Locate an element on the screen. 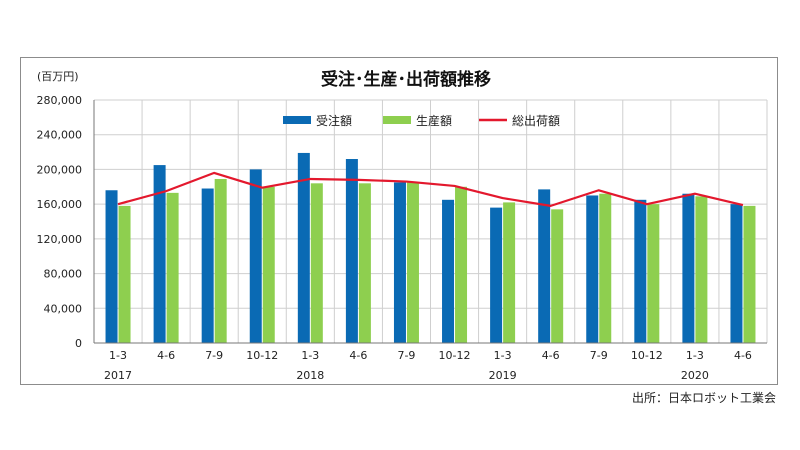  line-layer is located at coordinates (430, 189).